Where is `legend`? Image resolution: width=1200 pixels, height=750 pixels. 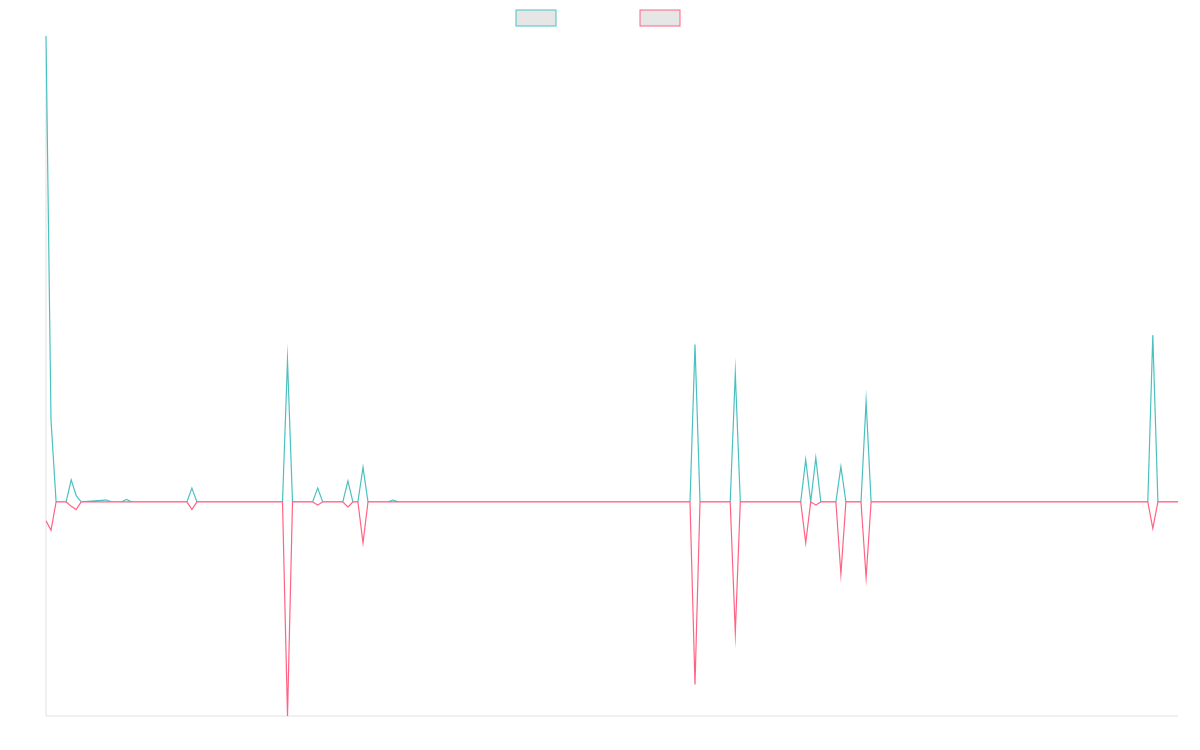
legend is located at coordinates (598, 18).